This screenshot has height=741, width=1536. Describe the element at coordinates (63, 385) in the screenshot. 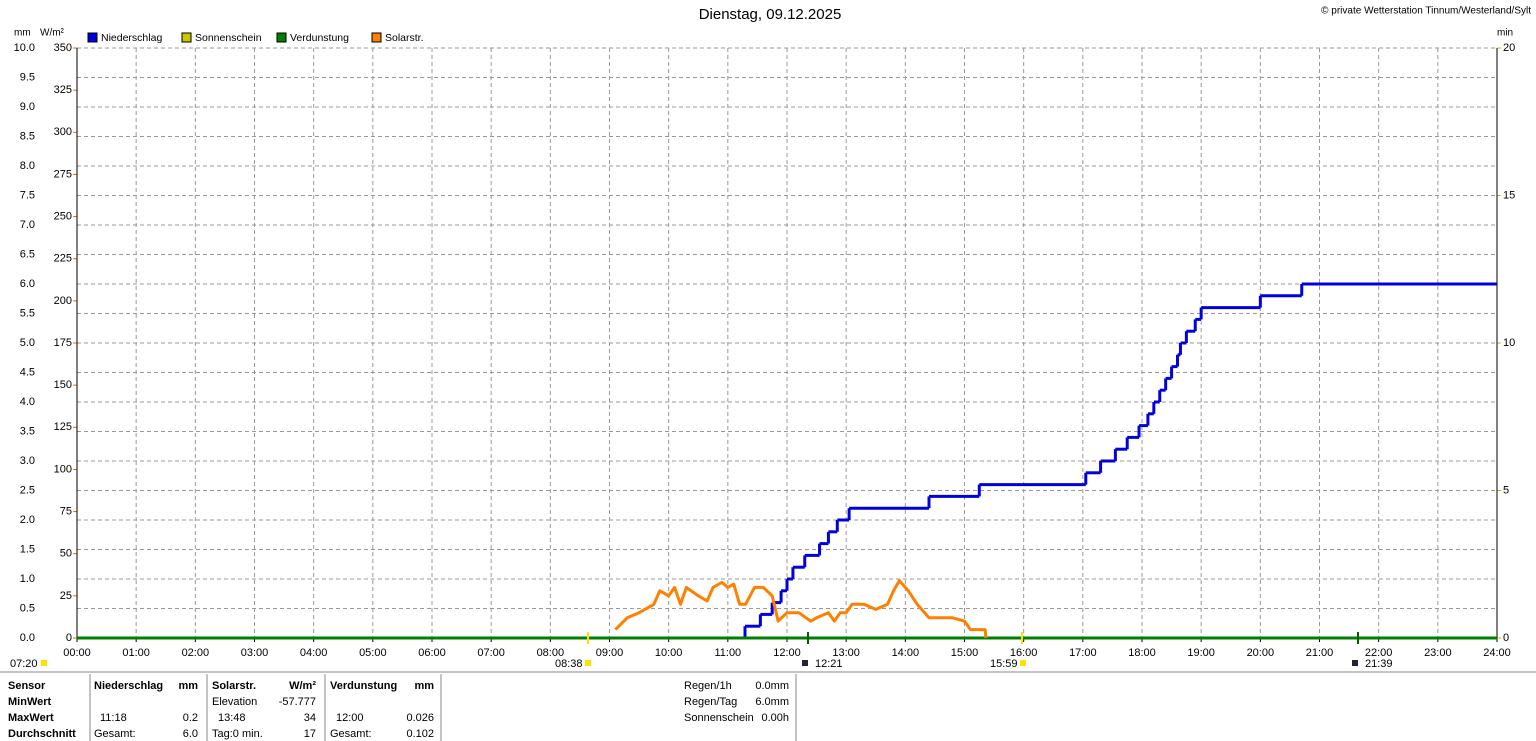

I see `y2-tick-label: 150` at that location.